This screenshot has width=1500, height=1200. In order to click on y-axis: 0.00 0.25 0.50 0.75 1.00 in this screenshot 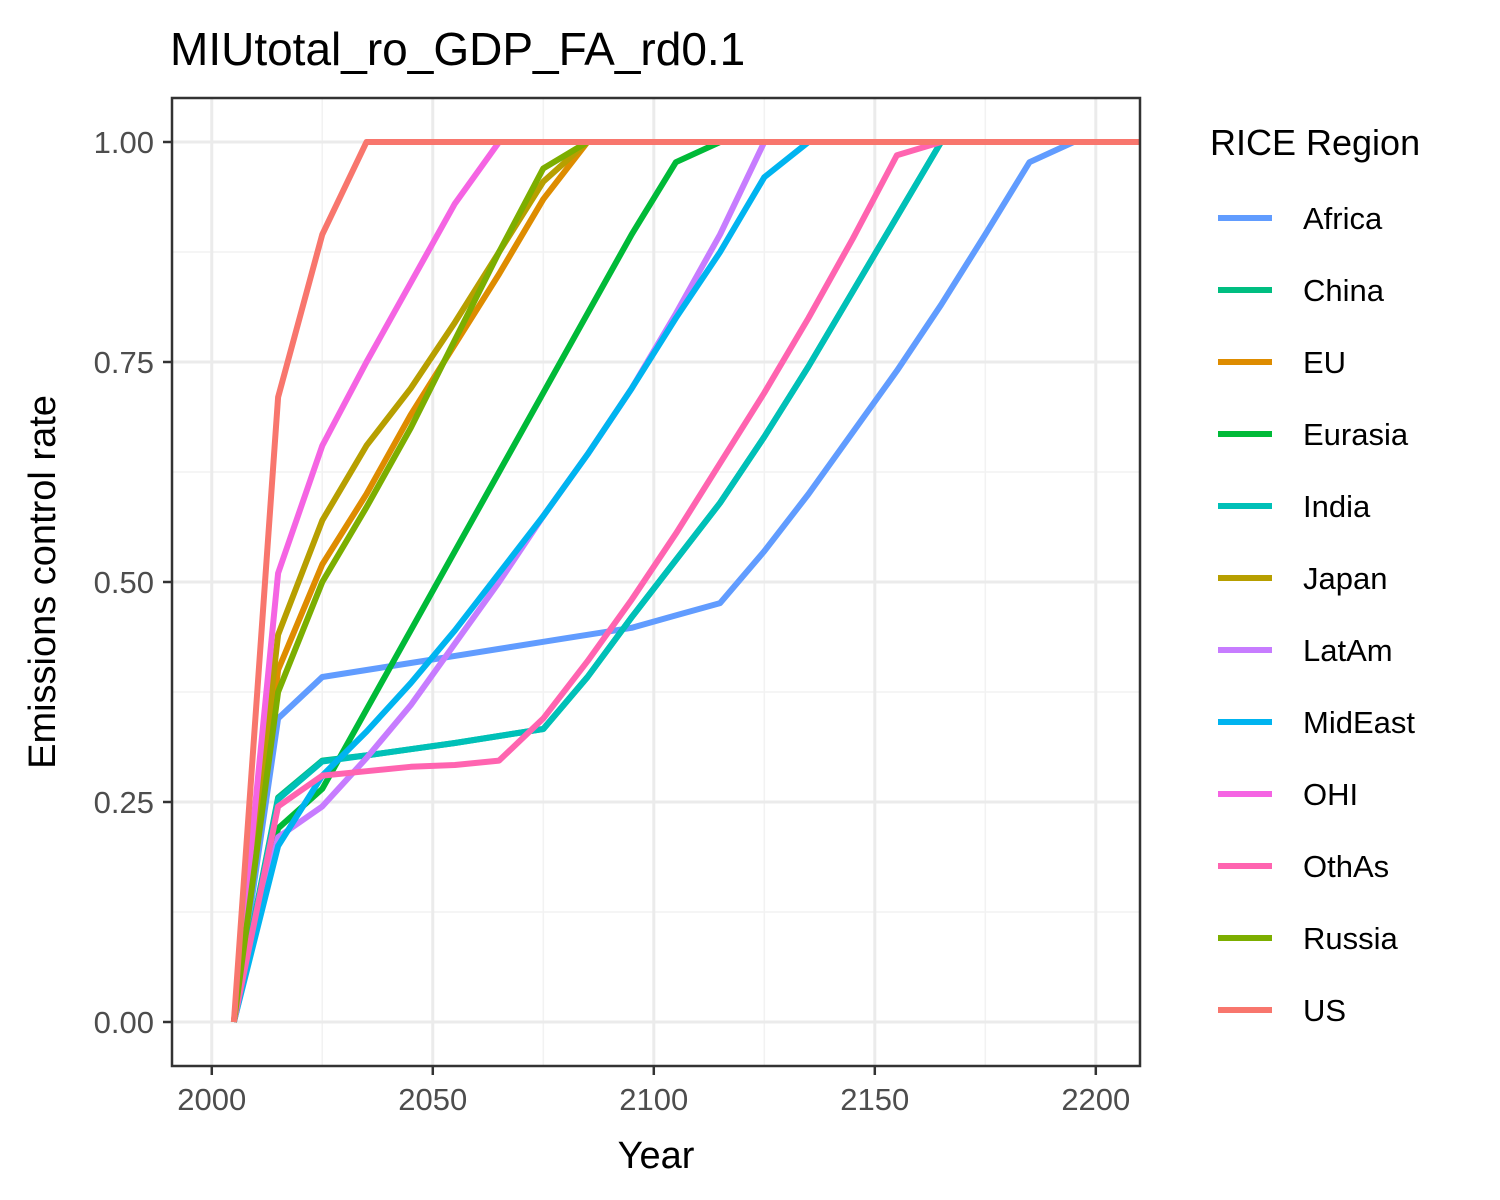, I will do `click(133, 582)`.